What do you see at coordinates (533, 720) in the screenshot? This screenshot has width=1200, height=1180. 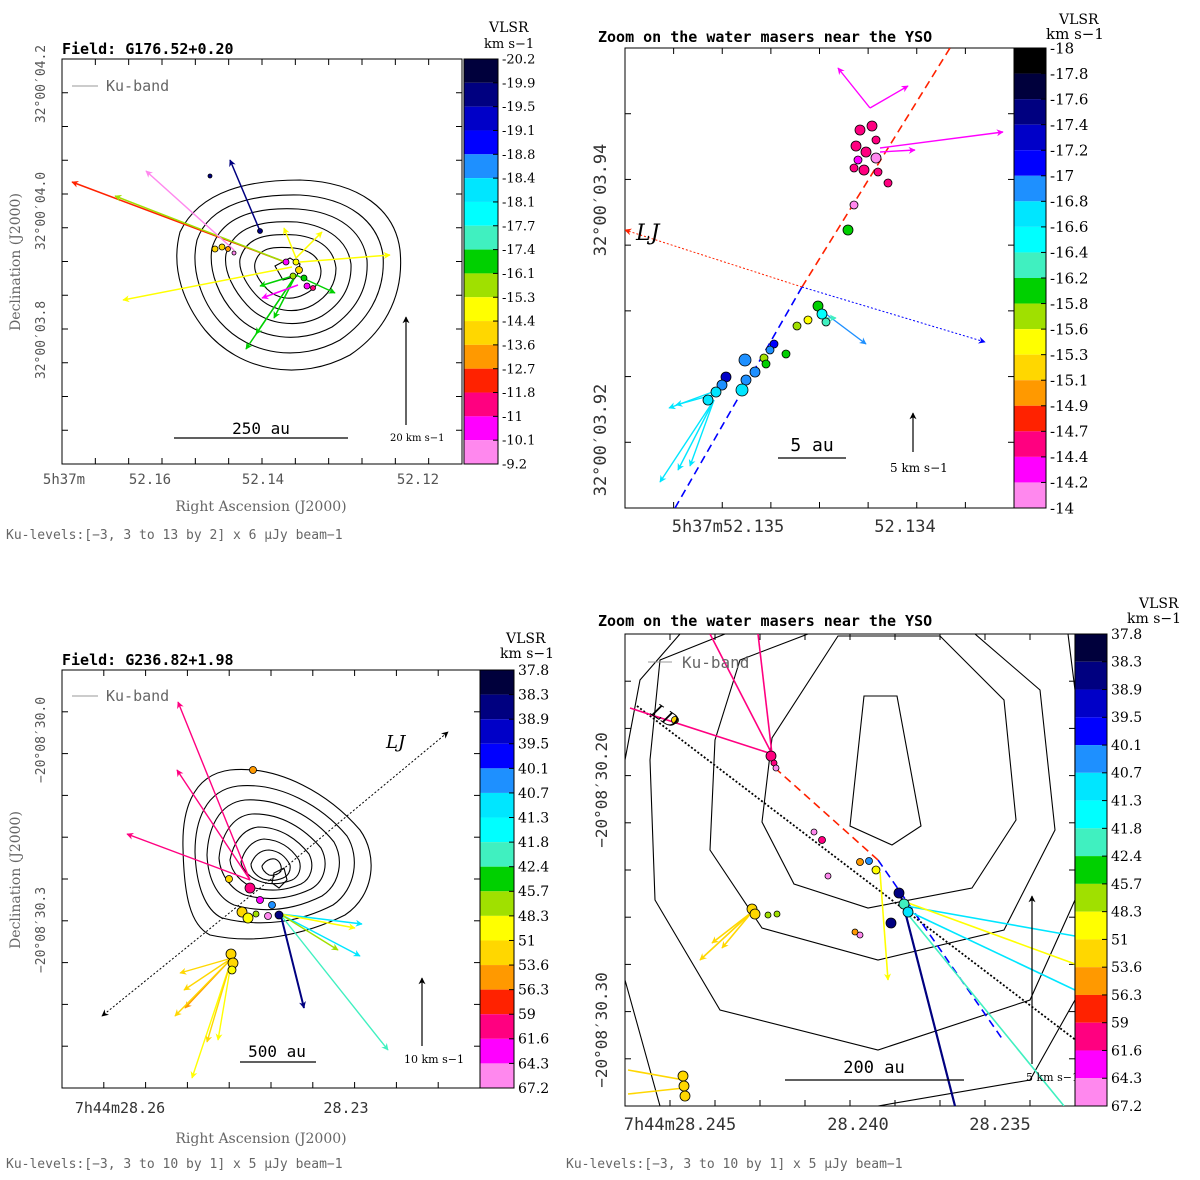 I see `bl-colorbar-label: 38.9` at bounding box center [533, 720].